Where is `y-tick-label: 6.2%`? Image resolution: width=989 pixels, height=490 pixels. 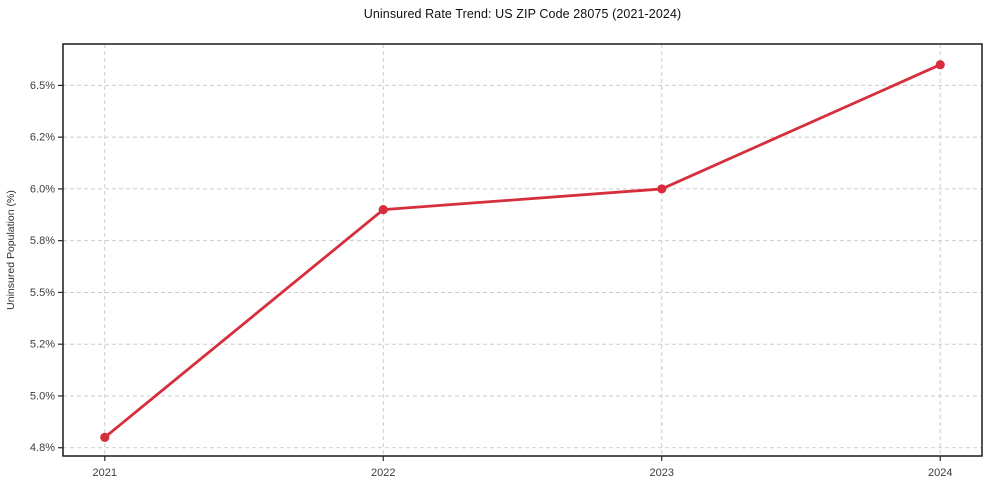
y-tick-label: 6.2% is located at coordinates (42, 138).